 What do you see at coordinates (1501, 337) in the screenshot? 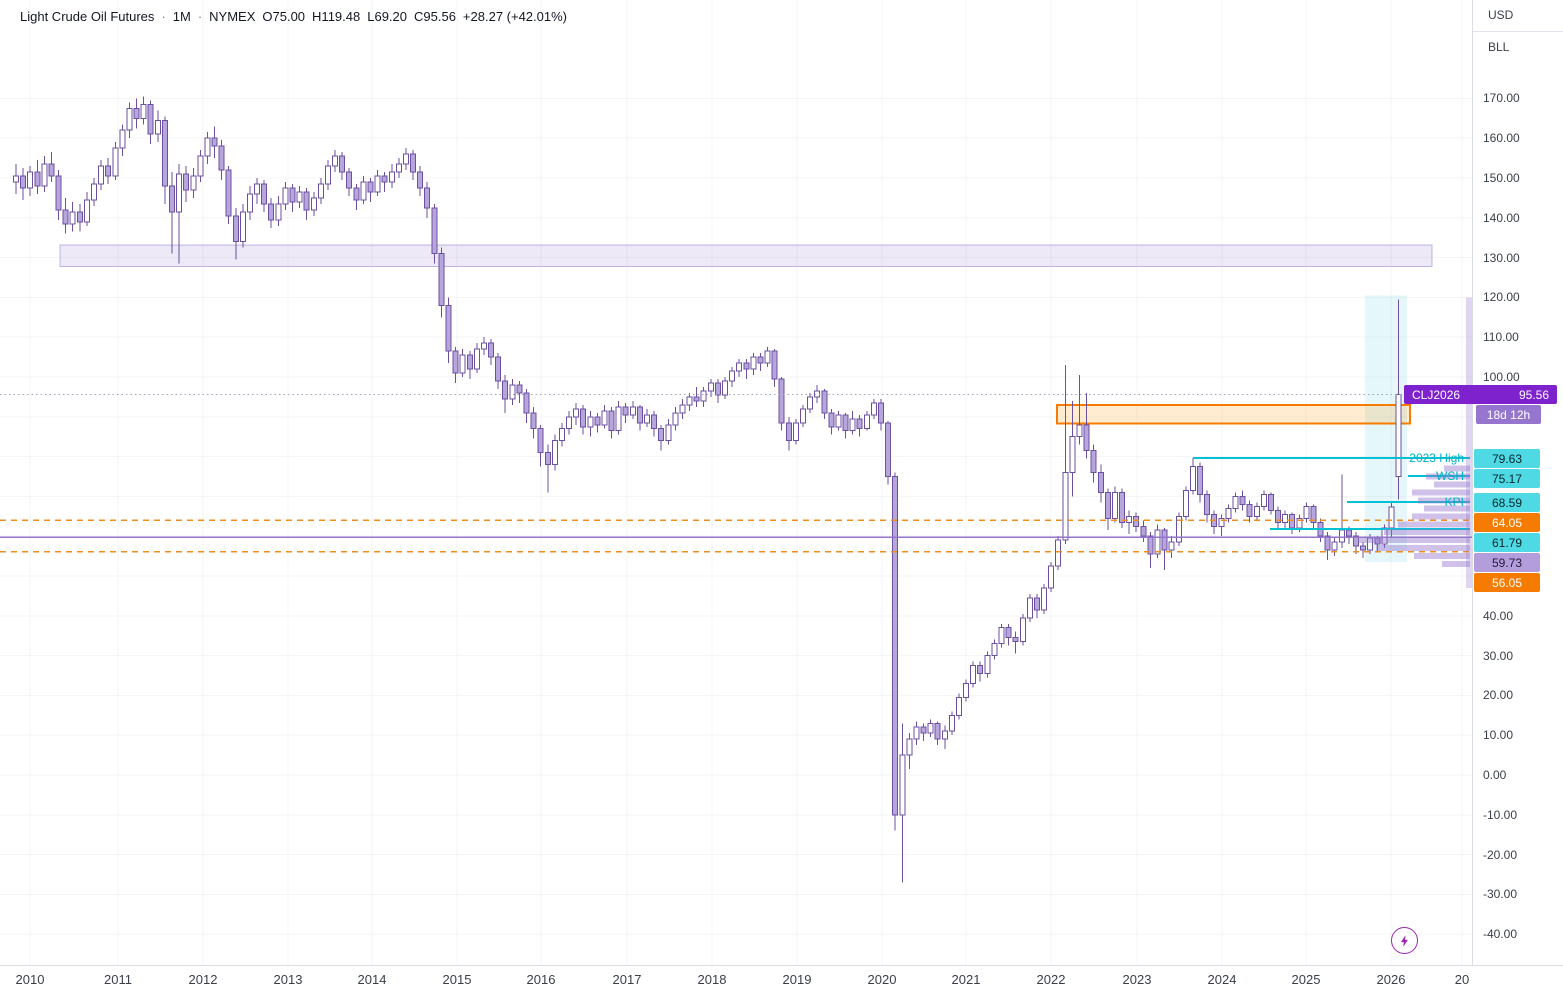
I see `price-tick: 110.00` at bounding box center [1501, 337].